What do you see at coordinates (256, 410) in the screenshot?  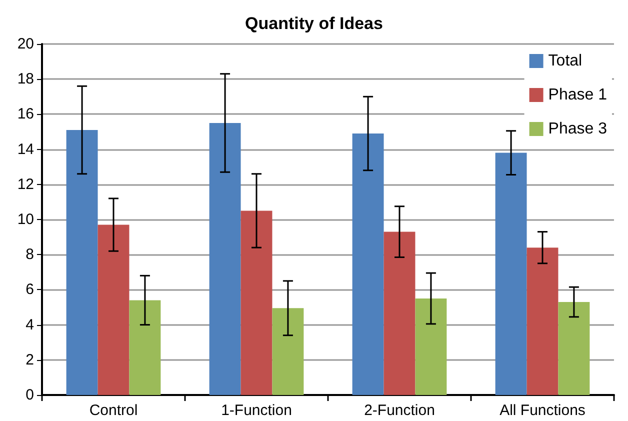 I see `x-tick-label: 1-Function` at bounding box center [256, 410].